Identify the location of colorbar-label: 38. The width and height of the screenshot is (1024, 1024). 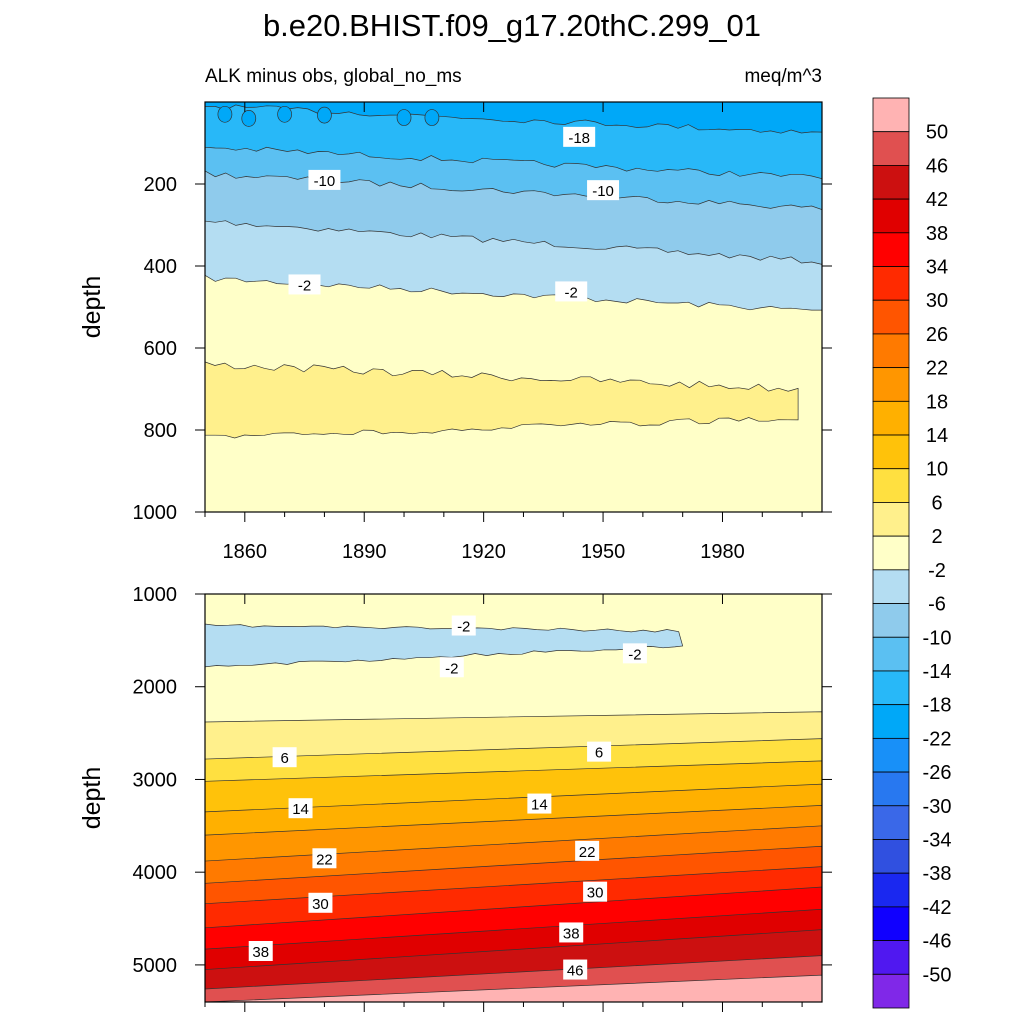
(937, 234).